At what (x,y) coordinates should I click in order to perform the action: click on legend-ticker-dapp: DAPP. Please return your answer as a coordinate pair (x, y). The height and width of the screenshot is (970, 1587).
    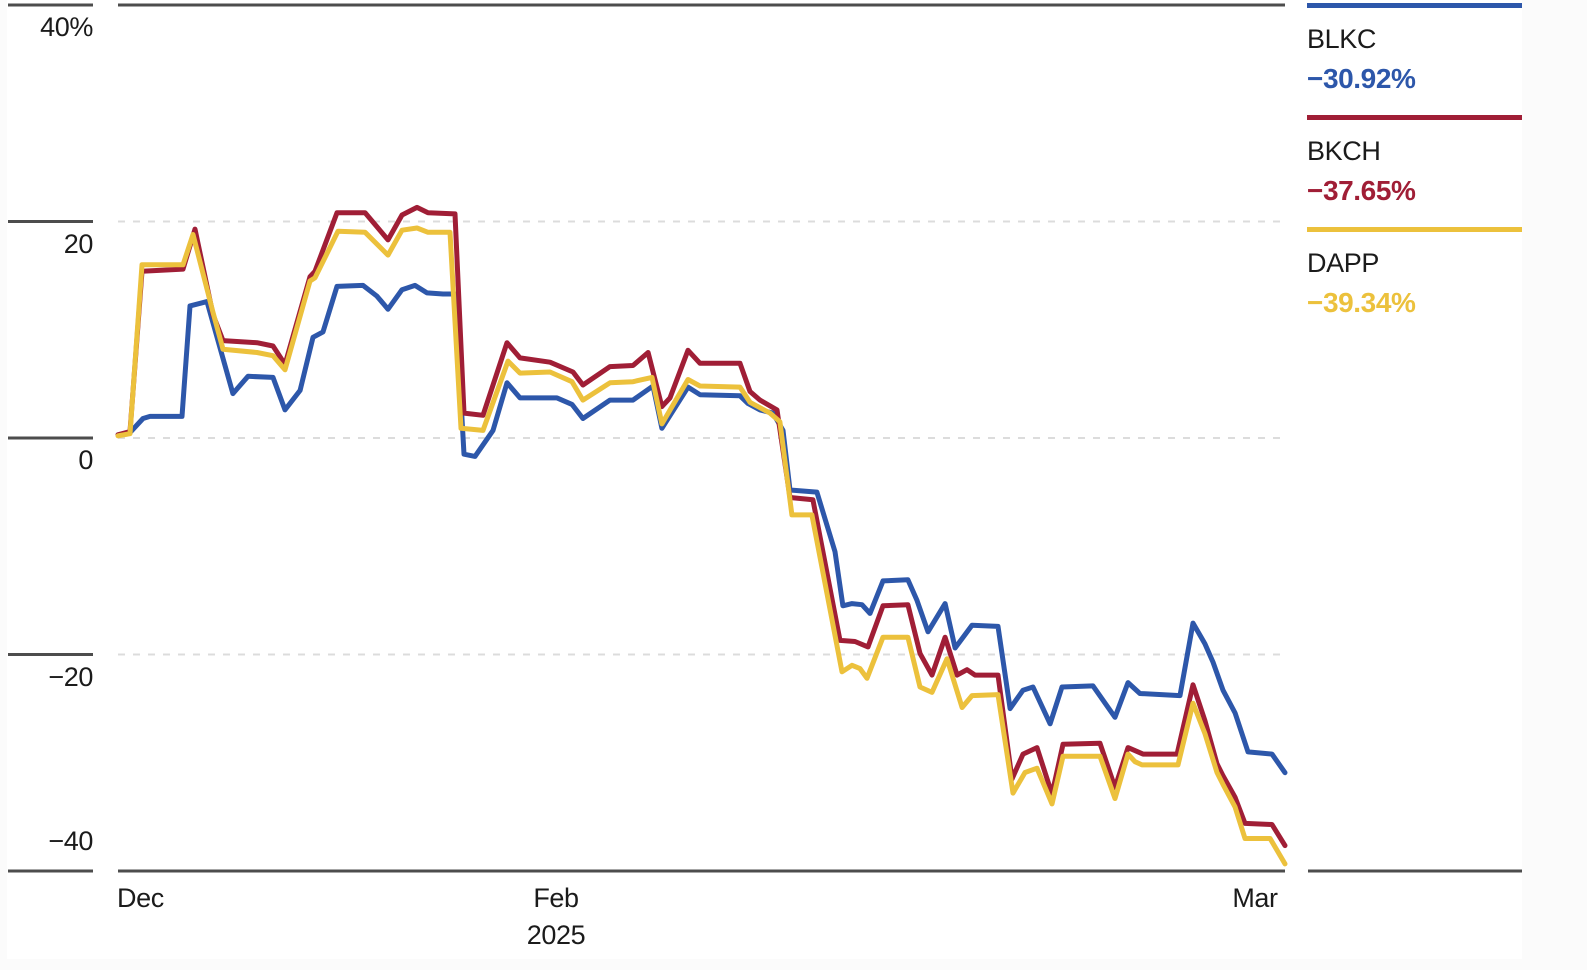
    Looking at the image, I should click on (1343, 263).